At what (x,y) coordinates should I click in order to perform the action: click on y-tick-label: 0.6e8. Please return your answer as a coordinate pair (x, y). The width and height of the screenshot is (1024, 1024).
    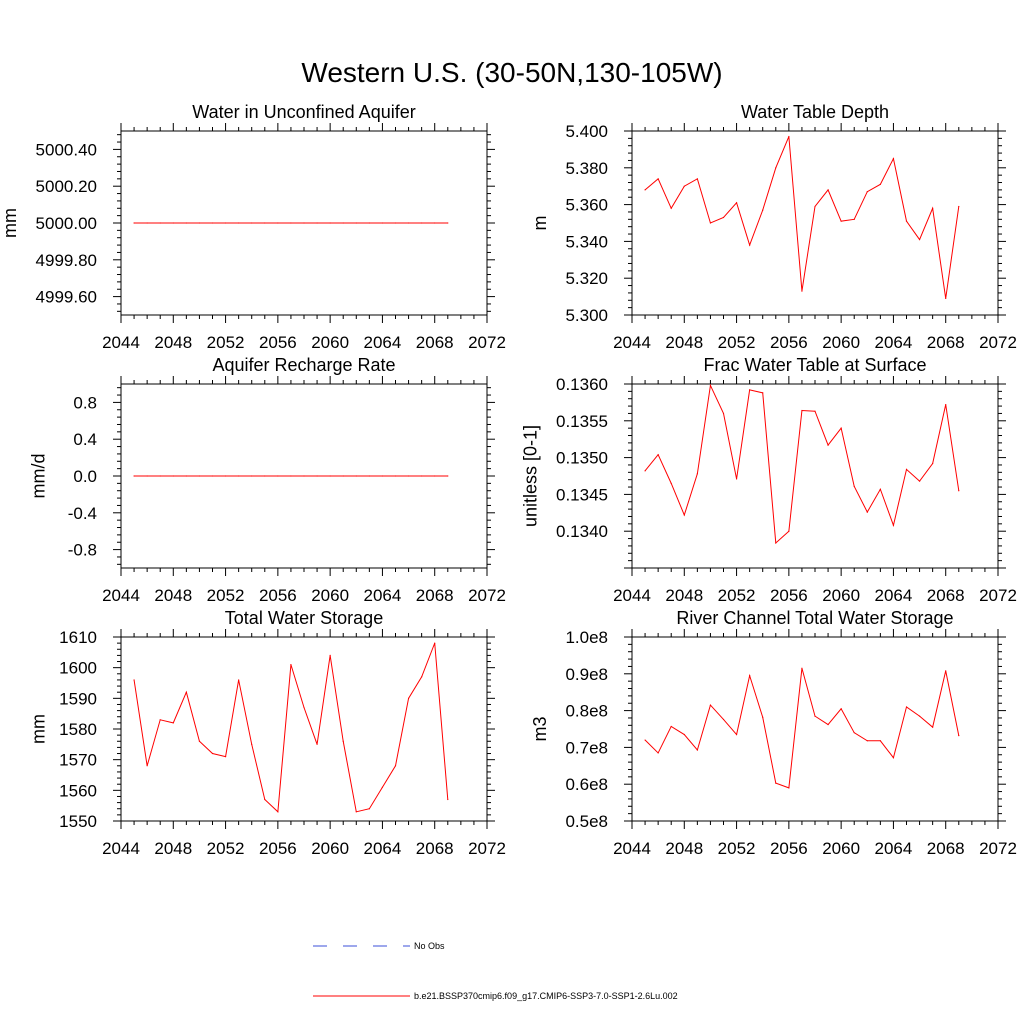
    Looking at the image, I should click on (586, 784).